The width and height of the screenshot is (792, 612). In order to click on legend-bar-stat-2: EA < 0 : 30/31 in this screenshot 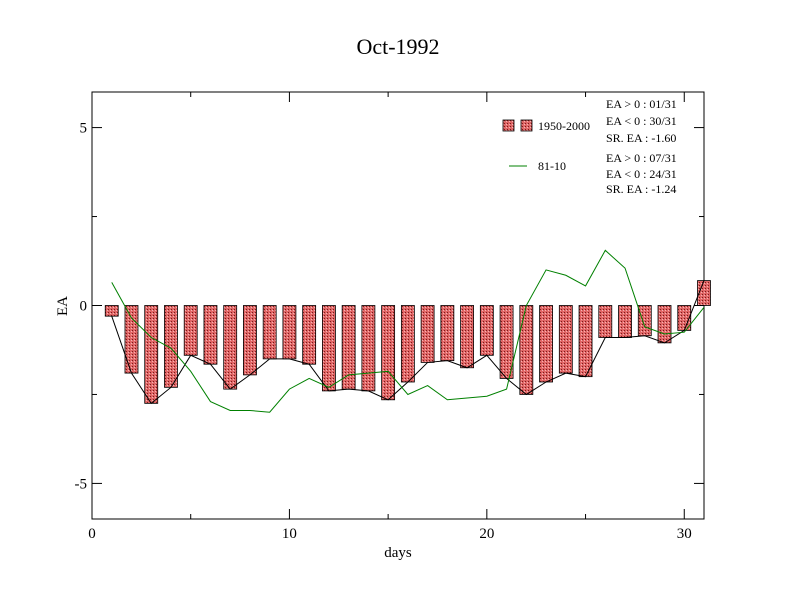, I will do `click(641, 121)`.